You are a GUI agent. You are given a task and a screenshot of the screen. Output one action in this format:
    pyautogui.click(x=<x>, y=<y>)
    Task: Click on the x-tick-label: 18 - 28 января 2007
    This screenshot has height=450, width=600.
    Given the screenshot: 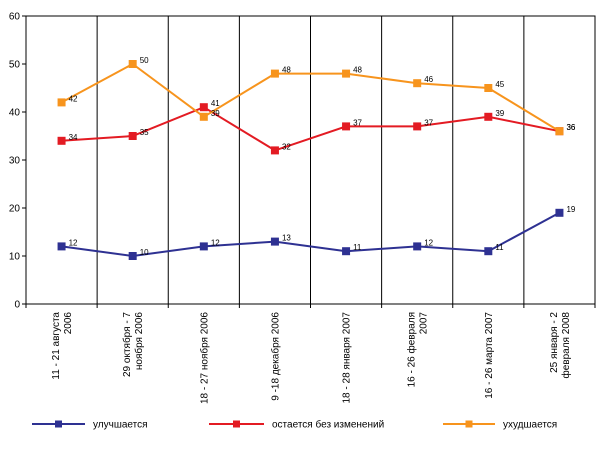 What is the action you would take?
    pyautogui.click(x=347, y=358)
    